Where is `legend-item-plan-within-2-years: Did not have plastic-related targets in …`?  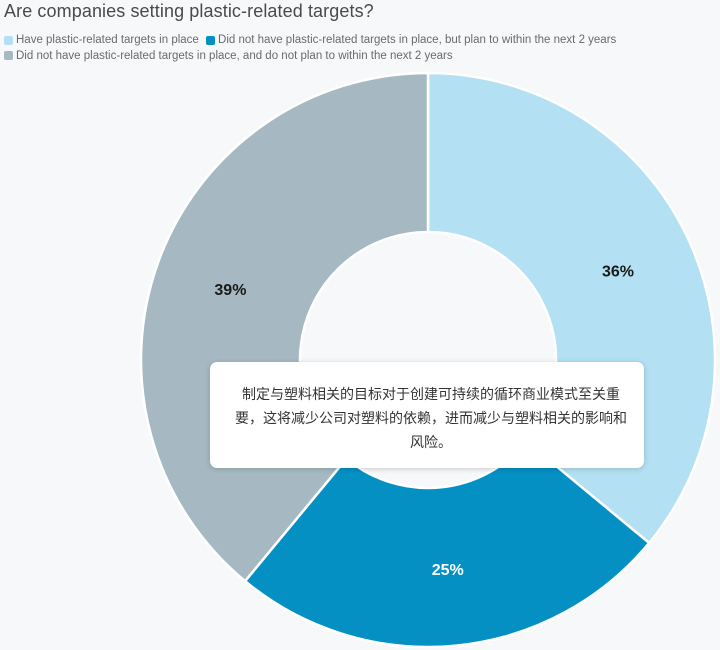 legend-item-plan-within-2-years: Did not have plastic-related targets in … is located at coordinates (411, 40).